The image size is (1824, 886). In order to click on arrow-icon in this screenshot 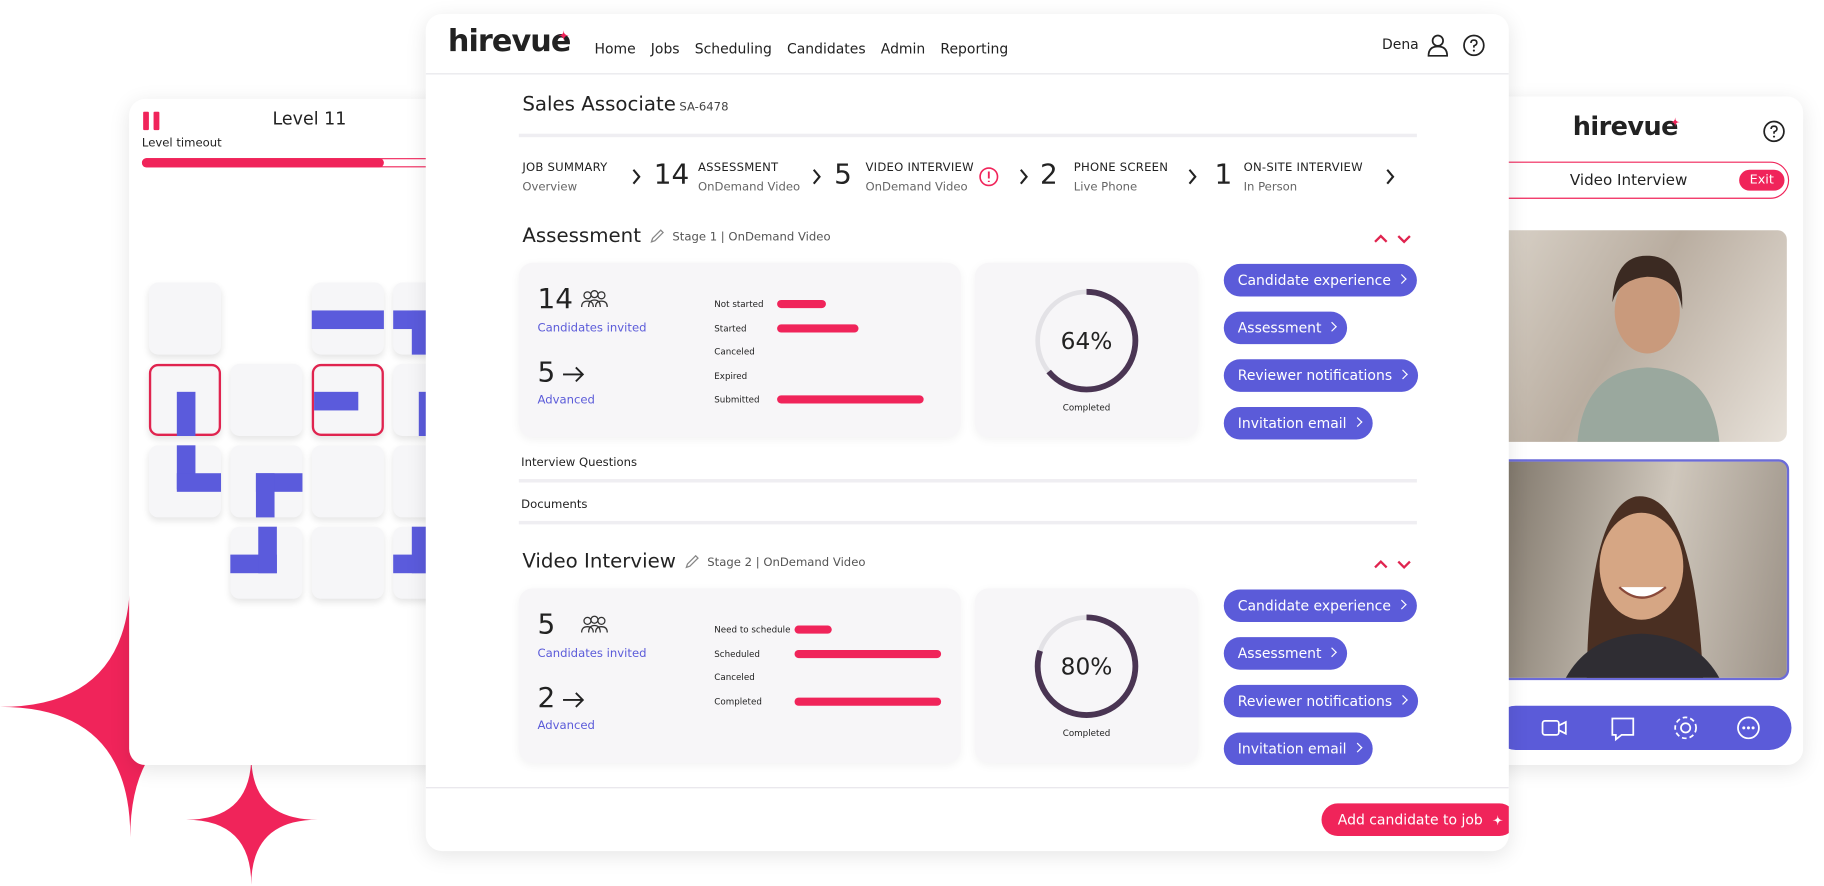, I will do `click(574, 374)`.